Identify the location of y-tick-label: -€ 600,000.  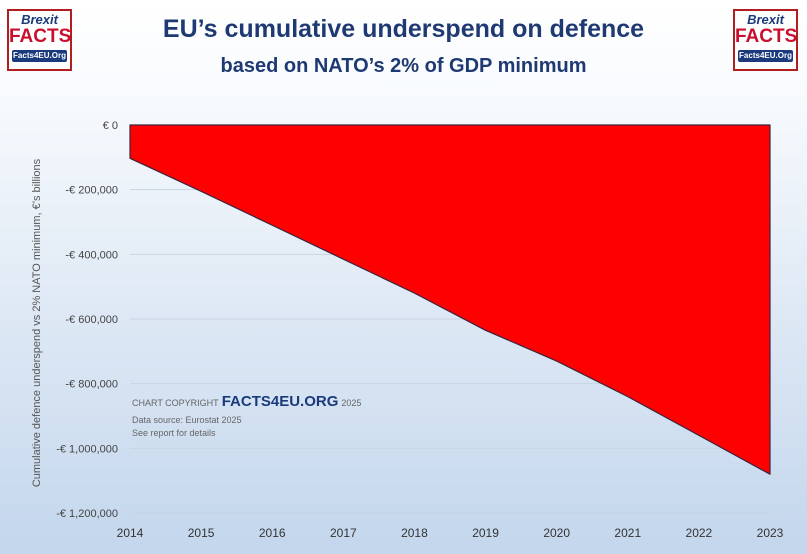
(91, 320).